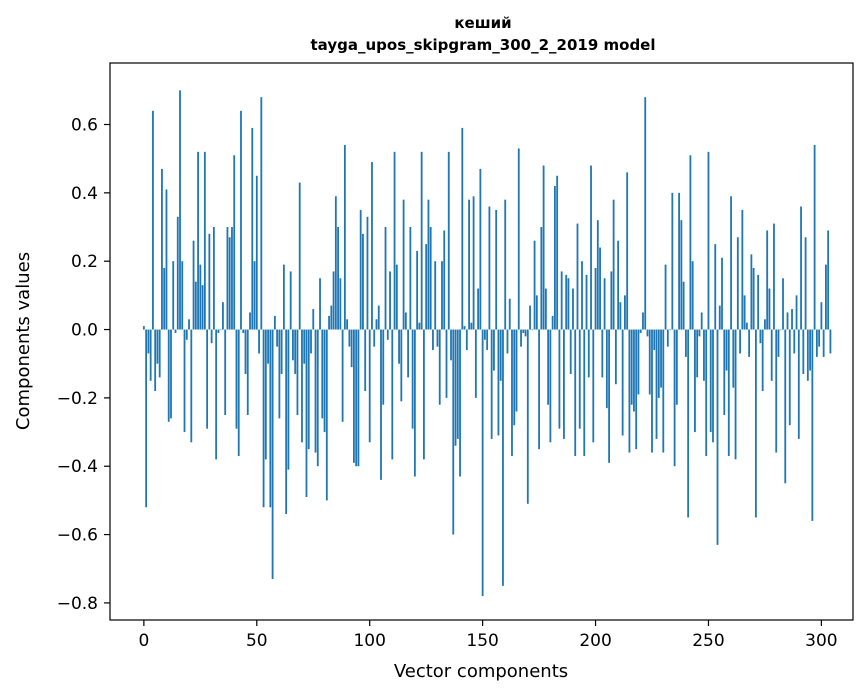 Image resolution: width=867 pixels, height=696 pixels. I want to click on x-tick-label: 250, so click(708, 641).